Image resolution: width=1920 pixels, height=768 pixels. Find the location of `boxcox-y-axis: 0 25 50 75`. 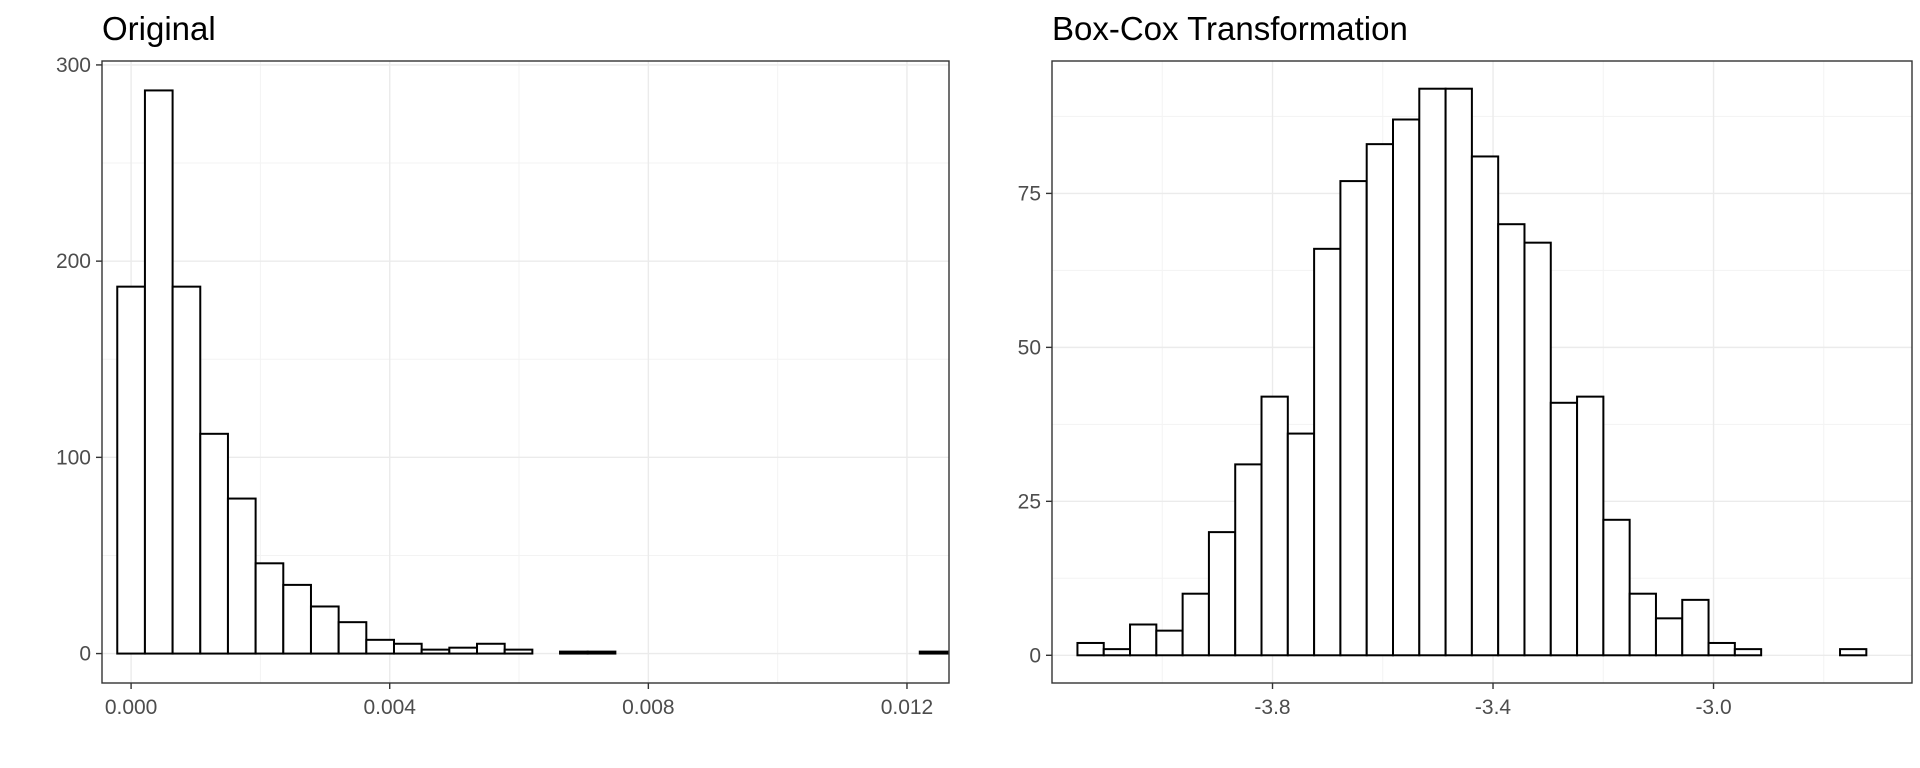

boxcox-y-axis: 0 25 50 75 is located at coordinates (1035, 424).